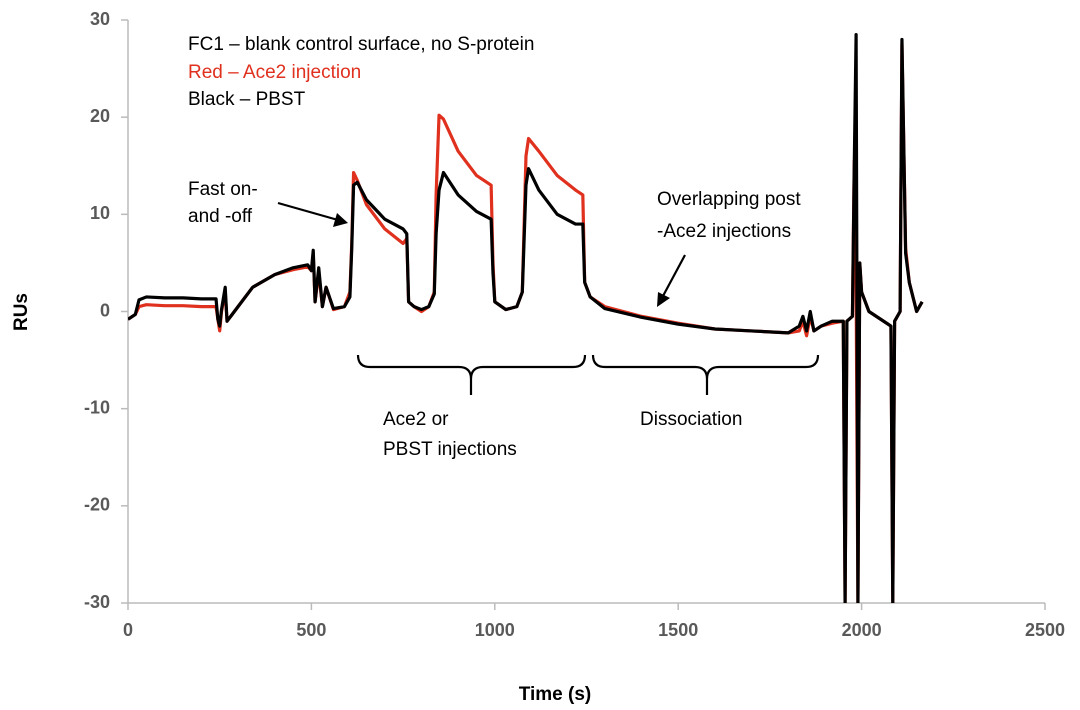 Image resolution: width=1080 pixels, height=710 pixels. What do you see at coordinates (97, 602) in the screenshot?
I see `y-tick-label: -30` at bounding box center [97, 602].